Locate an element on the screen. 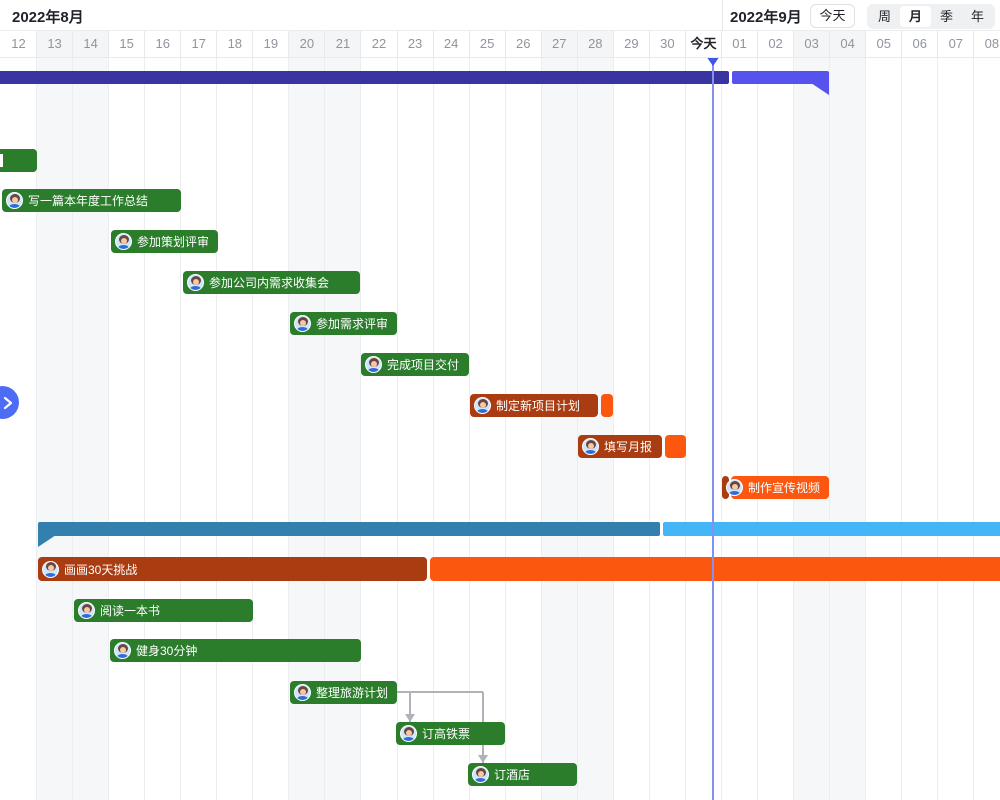 This screenshot has height=800, width=1000. clipped-task-text-fragment is located at coordinates (1, 160).